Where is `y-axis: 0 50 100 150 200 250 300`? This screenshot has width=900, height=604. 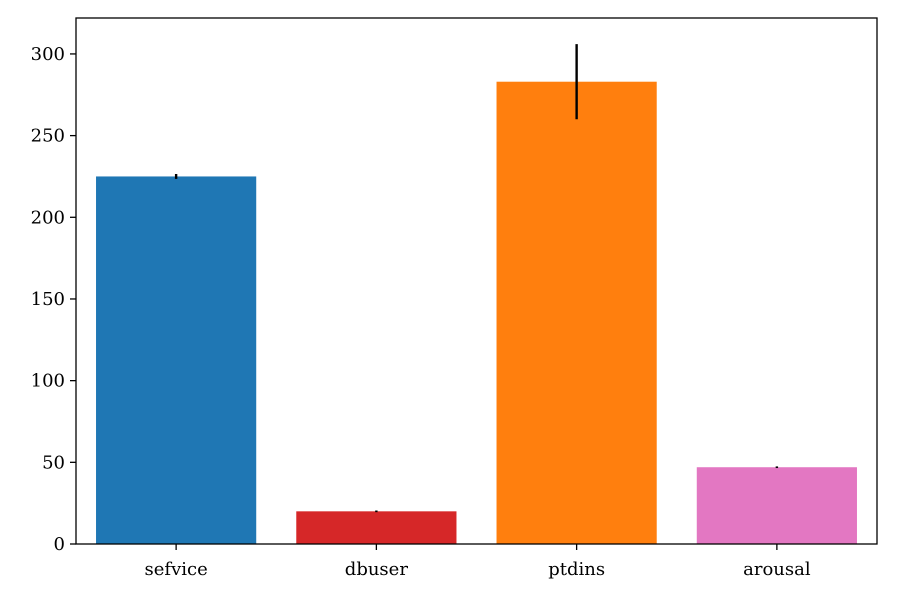
y-axis: 0 50 100 150 200 250 300 is located at coordinates (53, 299).